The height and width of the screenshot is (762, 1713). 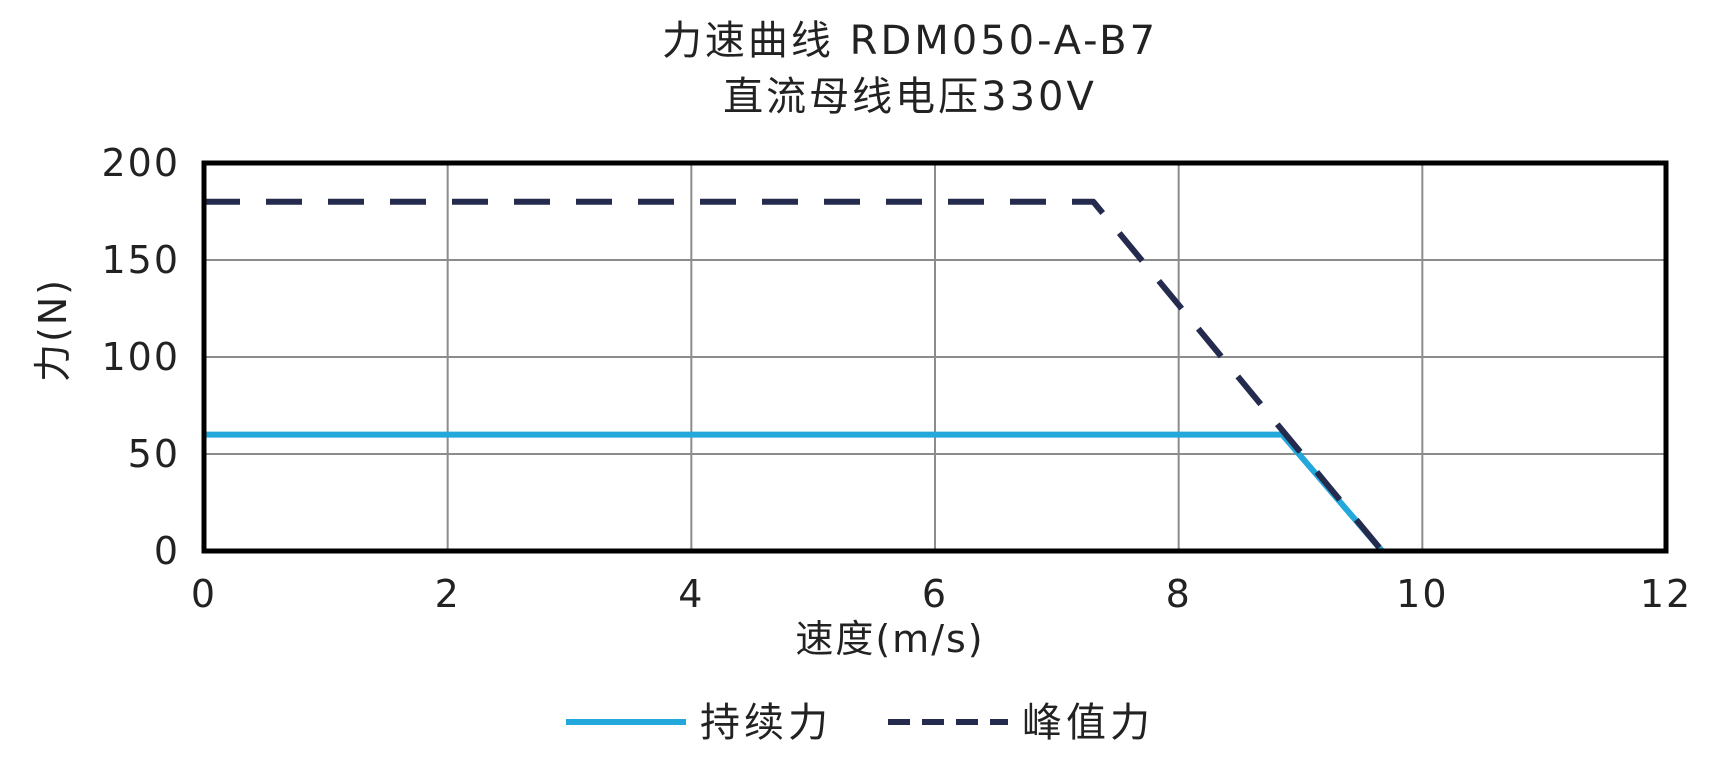 What do you see at coordinates (53, 330) in the screenshot?
I see `y-axis-label: 力(N)` at bounding box center [53, 330].